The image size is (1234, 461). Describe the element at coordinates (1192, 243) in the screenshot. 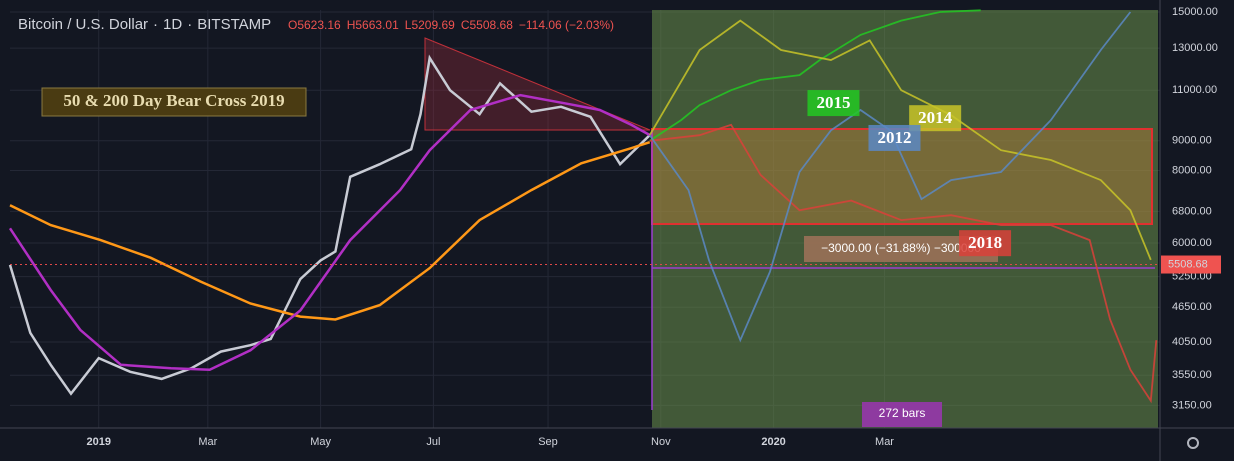

I see `y-tick-label: 6000.00` at that location.